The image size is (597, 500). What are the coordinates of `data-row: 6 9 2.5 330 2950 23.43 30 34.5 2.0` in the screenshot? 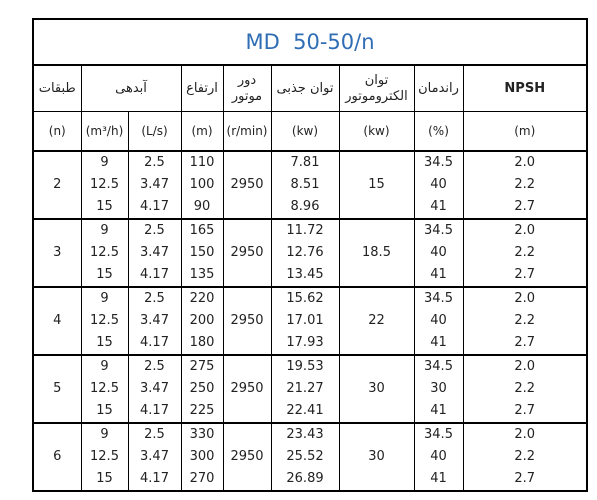 It's located at (310, 456).